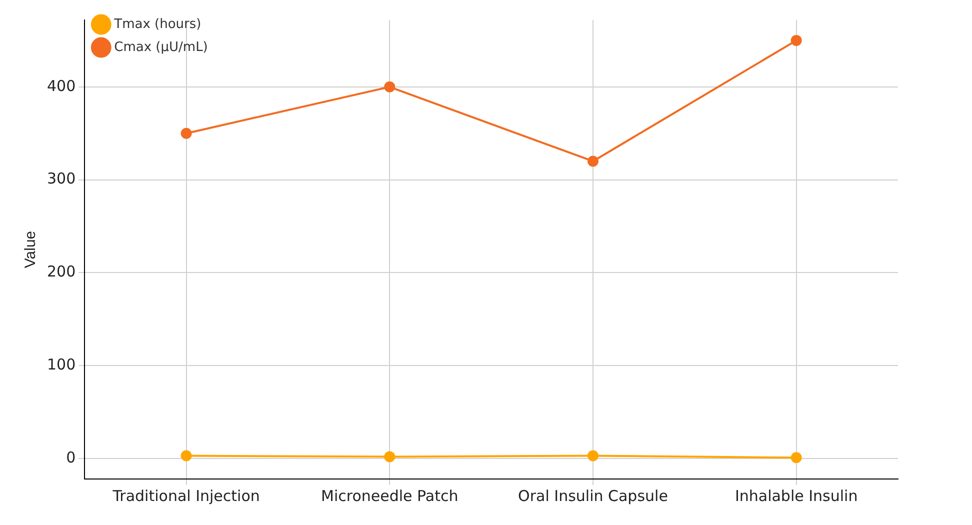 This screenshot has height=525, width=972. Describe the element at coordinates (186, 495) in the screenshot. I see `x-tick-label: Traditional Injection` at that location.